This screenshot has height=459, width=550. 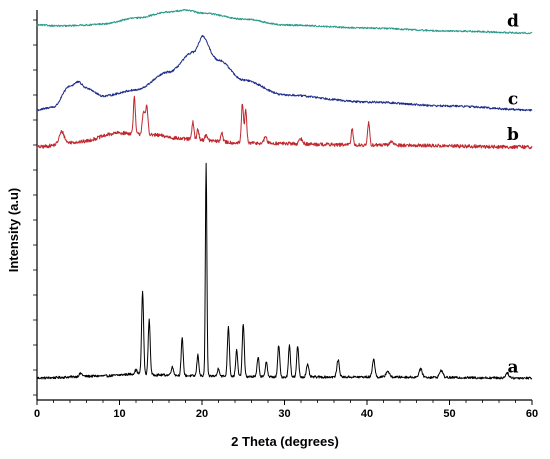 I want to click on x-tick-label: 50, so click(x=449, y=414).